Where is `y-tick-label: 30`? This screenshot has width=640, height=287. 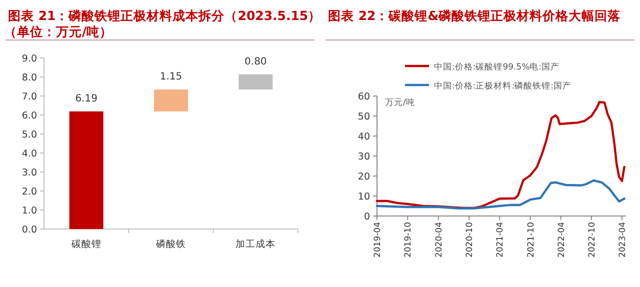
y-tick-label: 30 is located at coordinates (364, 157).